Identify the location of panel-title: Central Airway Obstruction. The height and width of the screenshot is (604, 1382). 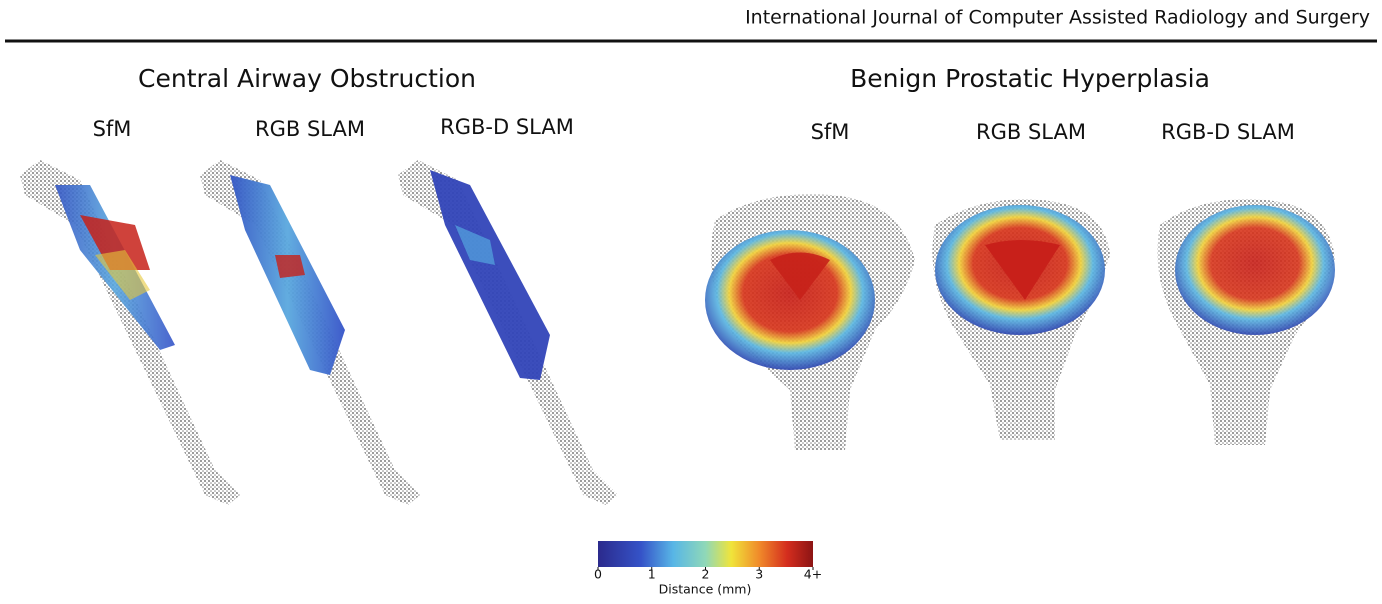
(307, 78).